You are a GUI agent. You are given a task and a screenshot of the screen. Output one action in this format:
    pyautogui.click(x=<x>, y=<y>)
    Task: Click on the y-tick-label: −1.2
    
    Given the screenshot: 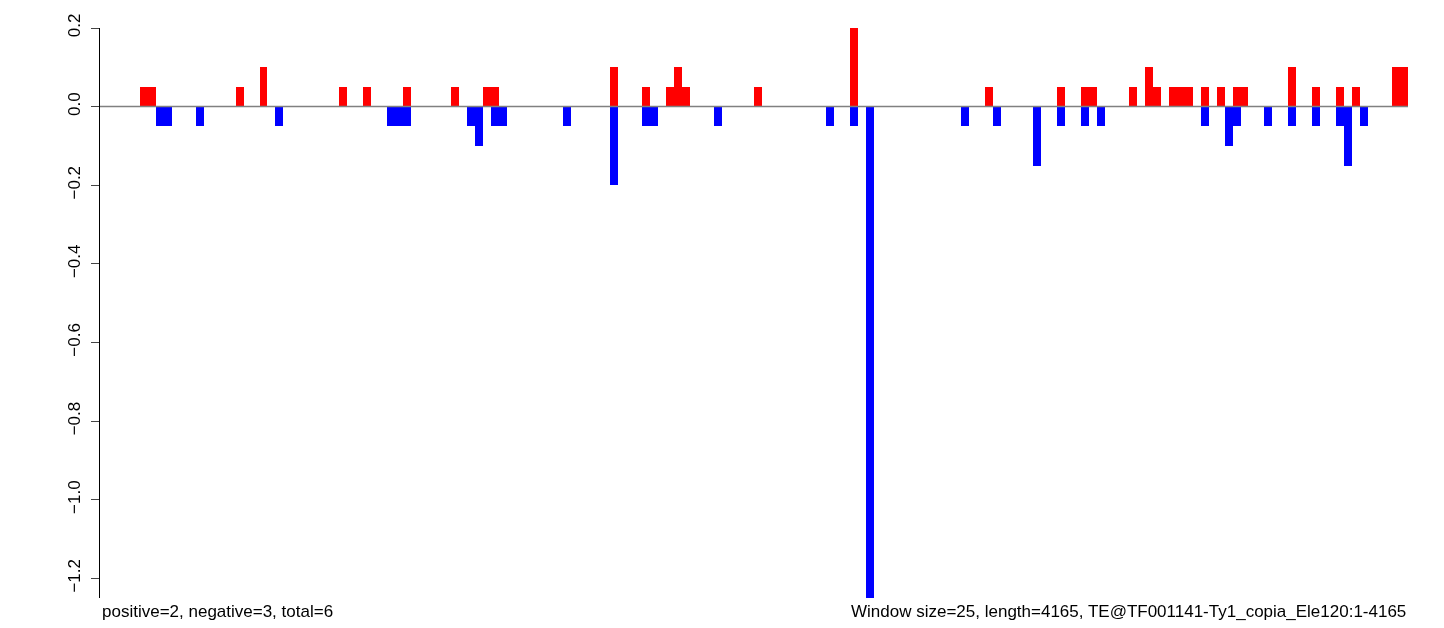 What is the action you would take?
    pyautogui.click(x=75, y=576)
    